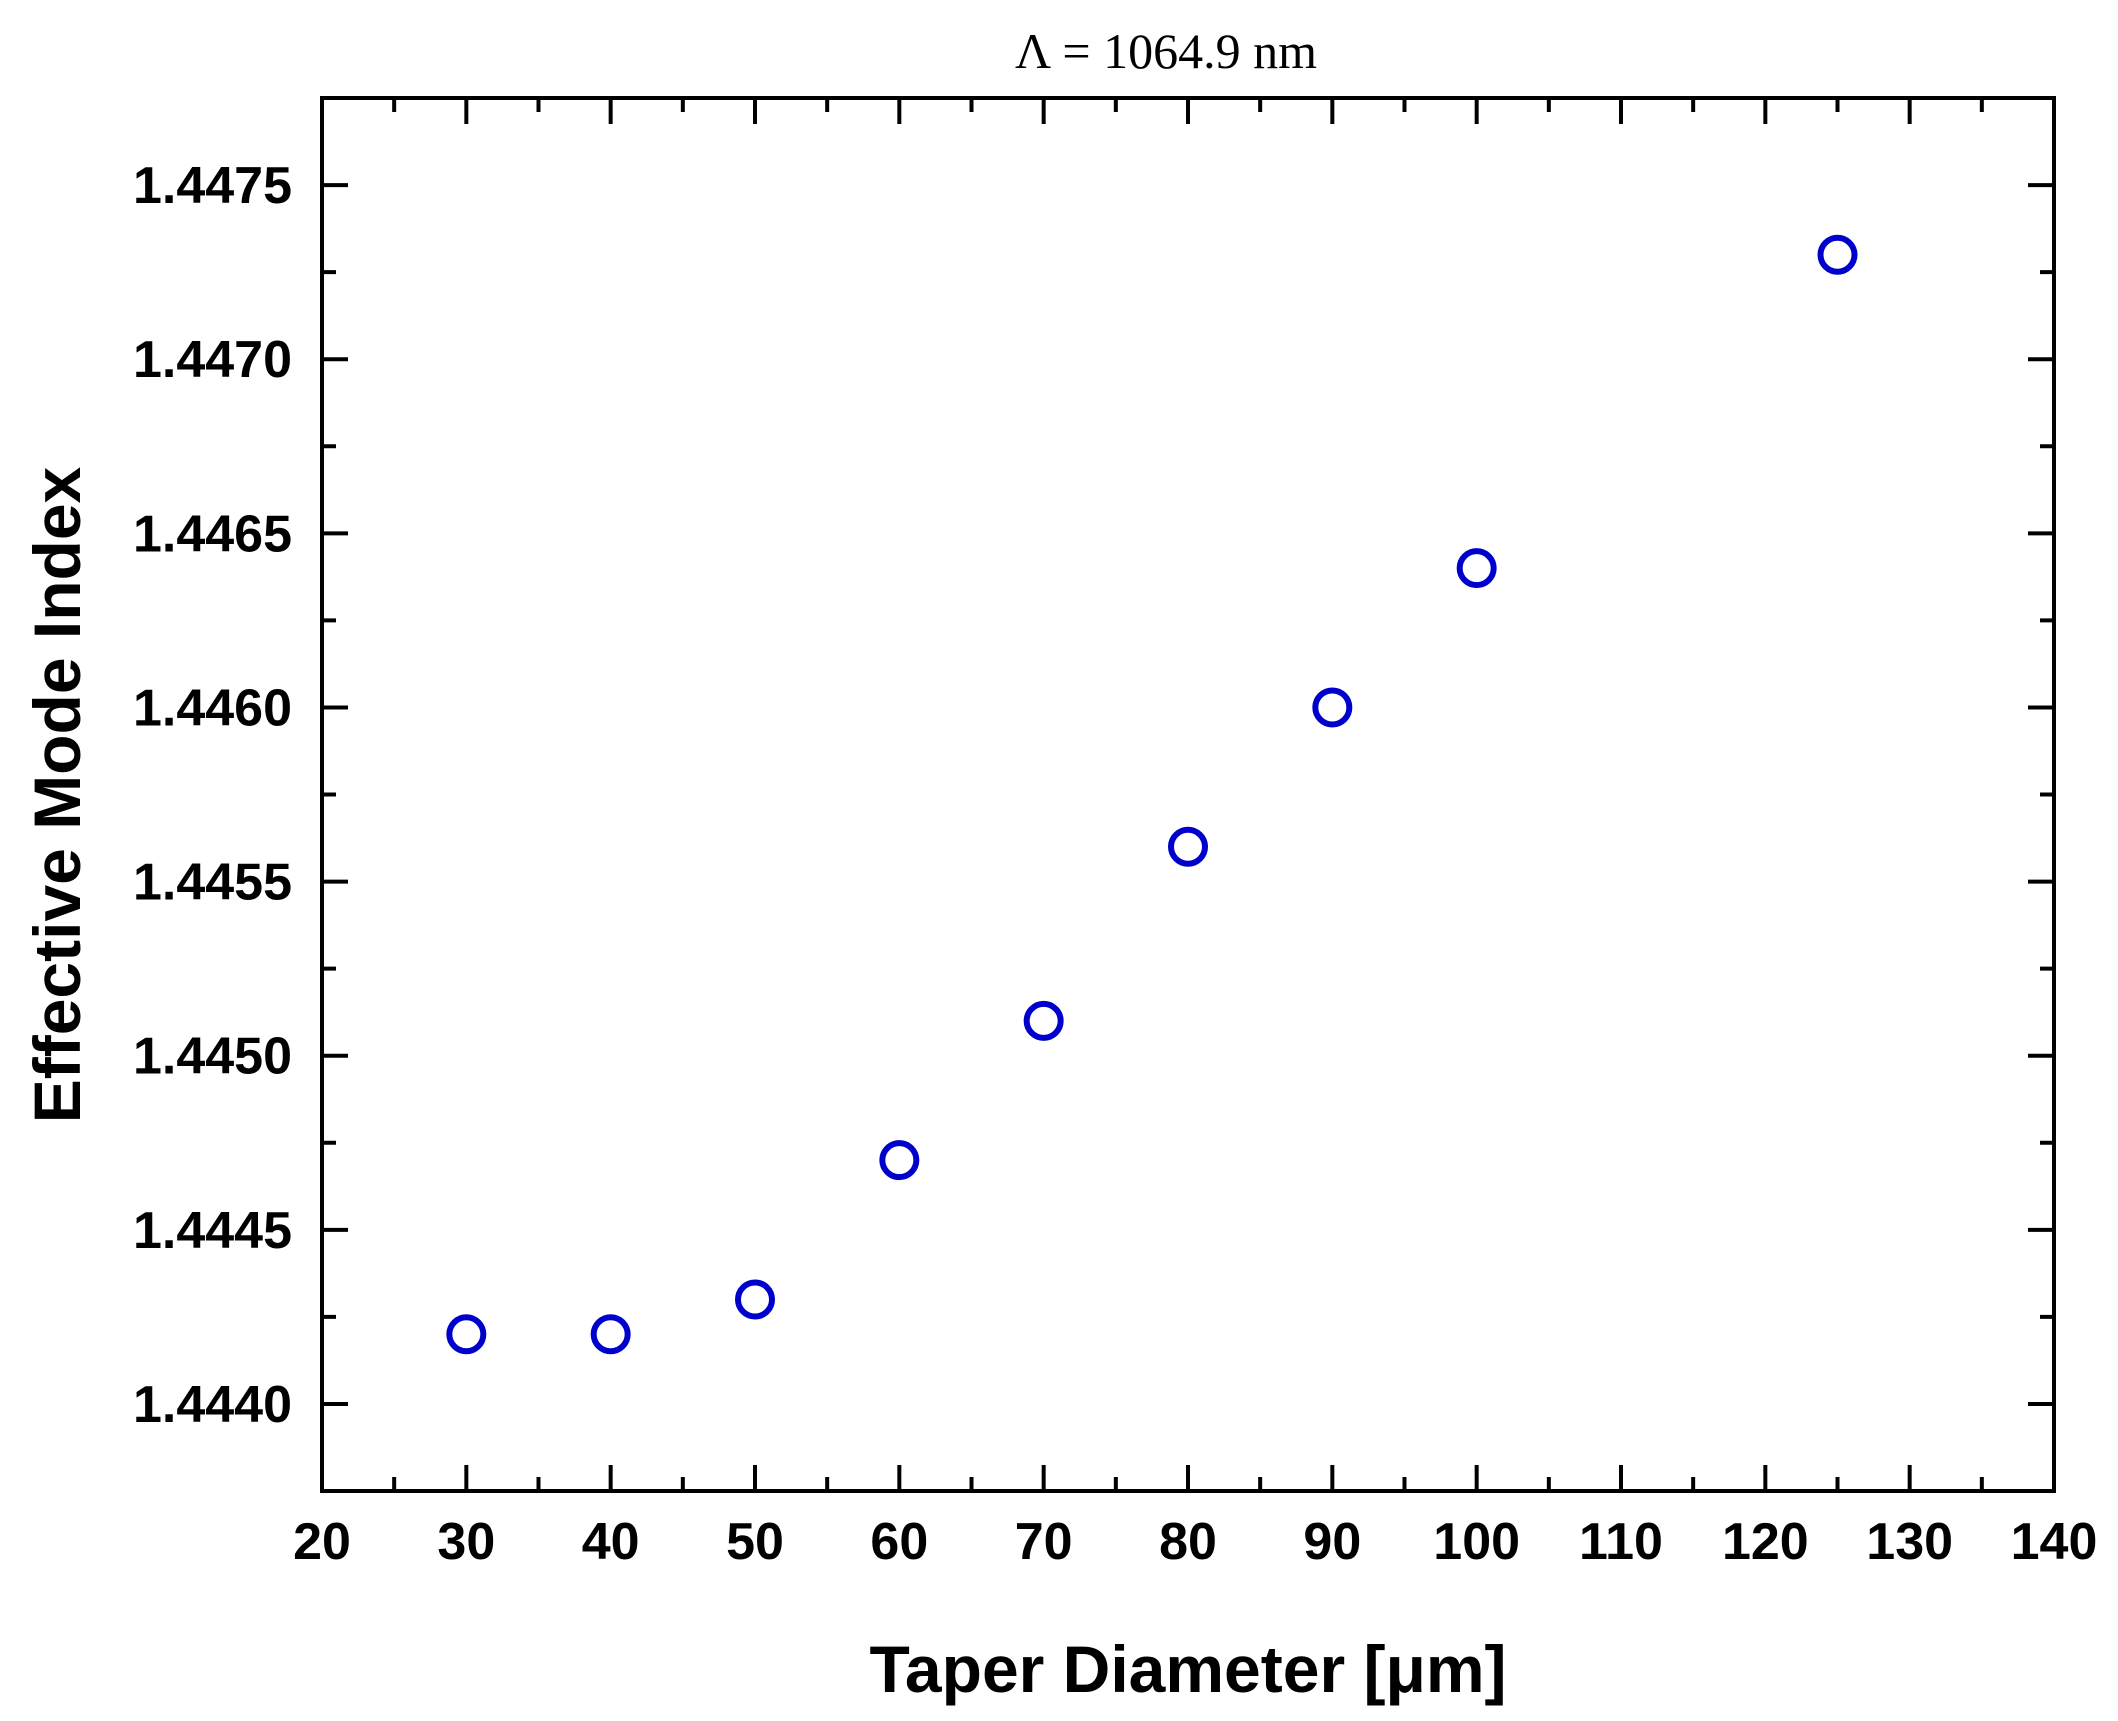  Describe the element at coordinates (322, 1542) in the screenshot. I see `x-tick-label: 20` at that location.